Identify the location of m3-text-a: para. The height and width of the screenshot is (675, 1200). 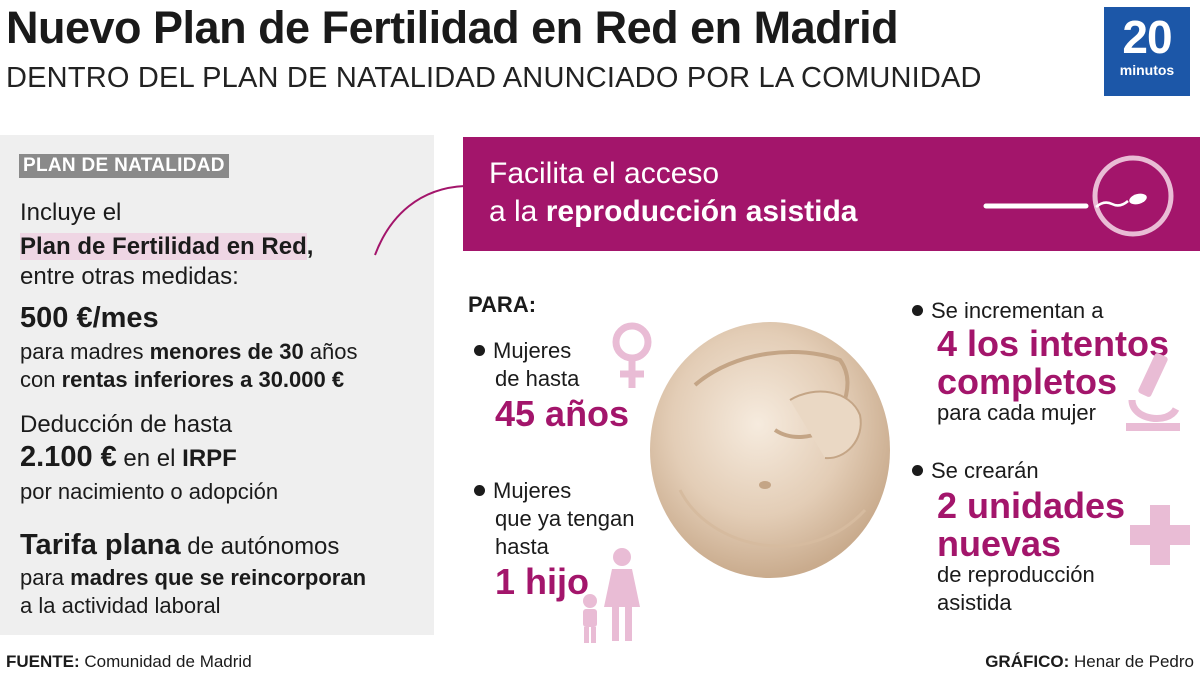
(45, 577).